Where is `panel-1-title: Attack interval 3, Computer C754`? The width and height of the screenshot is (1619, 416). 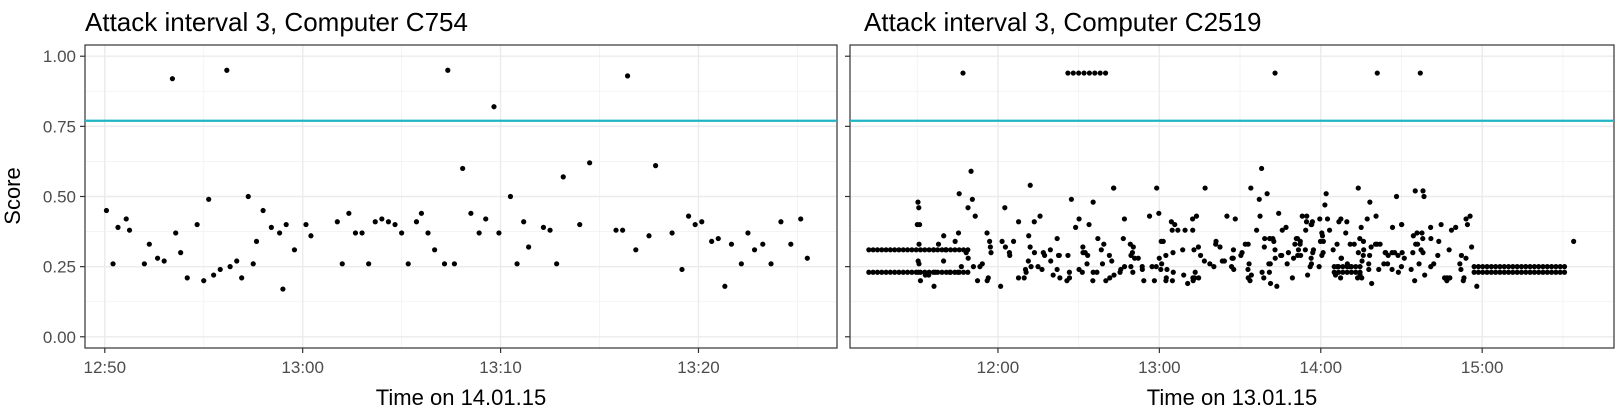
panel-1-title: Attack interval 3, Computer C754 is located at coordinates (276, 22).